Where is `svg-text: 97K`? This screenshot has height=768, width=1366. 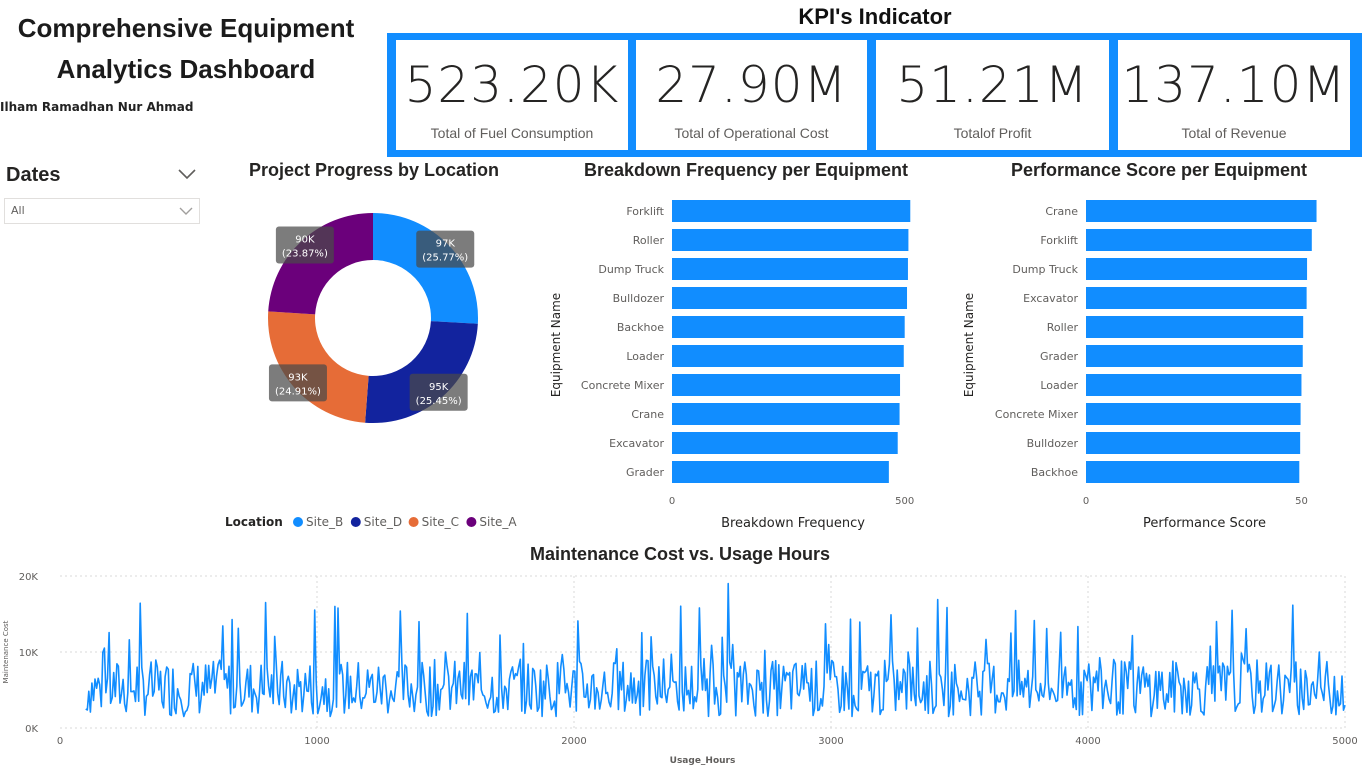
svg-text: 97K is located at coordinates (446, 244).